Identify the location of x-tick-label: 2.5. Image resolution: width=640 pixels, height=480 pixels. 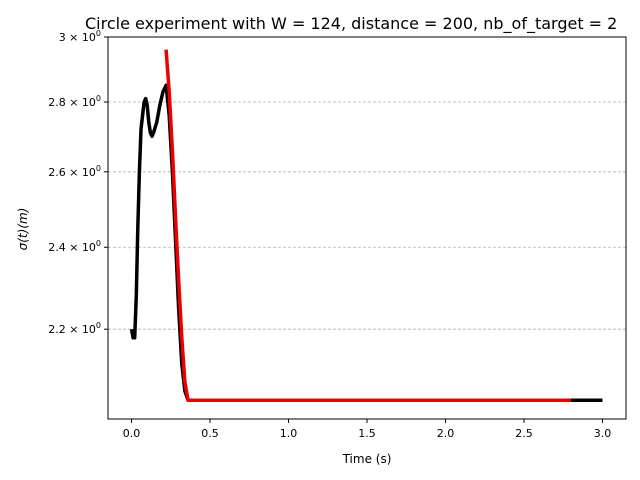
(524, 433).